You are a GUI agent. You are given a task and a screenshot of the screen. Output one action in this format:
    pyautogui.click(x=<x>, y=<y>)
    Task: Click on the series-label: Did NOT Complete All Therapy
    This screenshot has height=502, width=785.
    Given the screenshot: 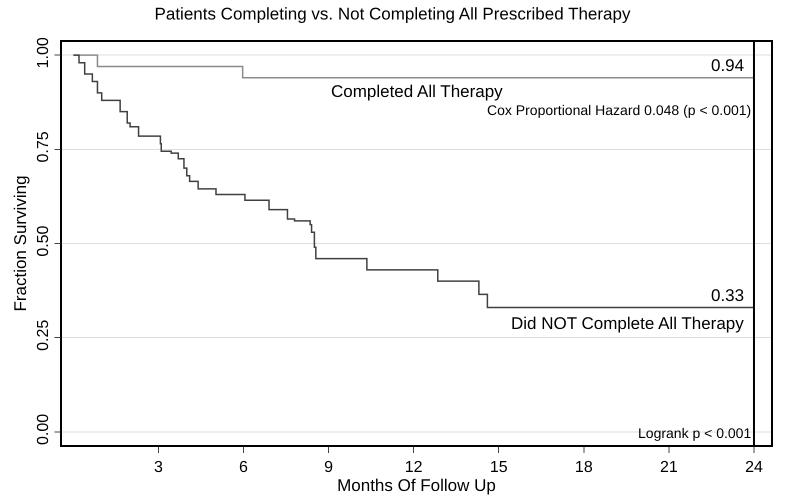 What is the action you would take?
    pyautogui.click(x=627, y=323)
    